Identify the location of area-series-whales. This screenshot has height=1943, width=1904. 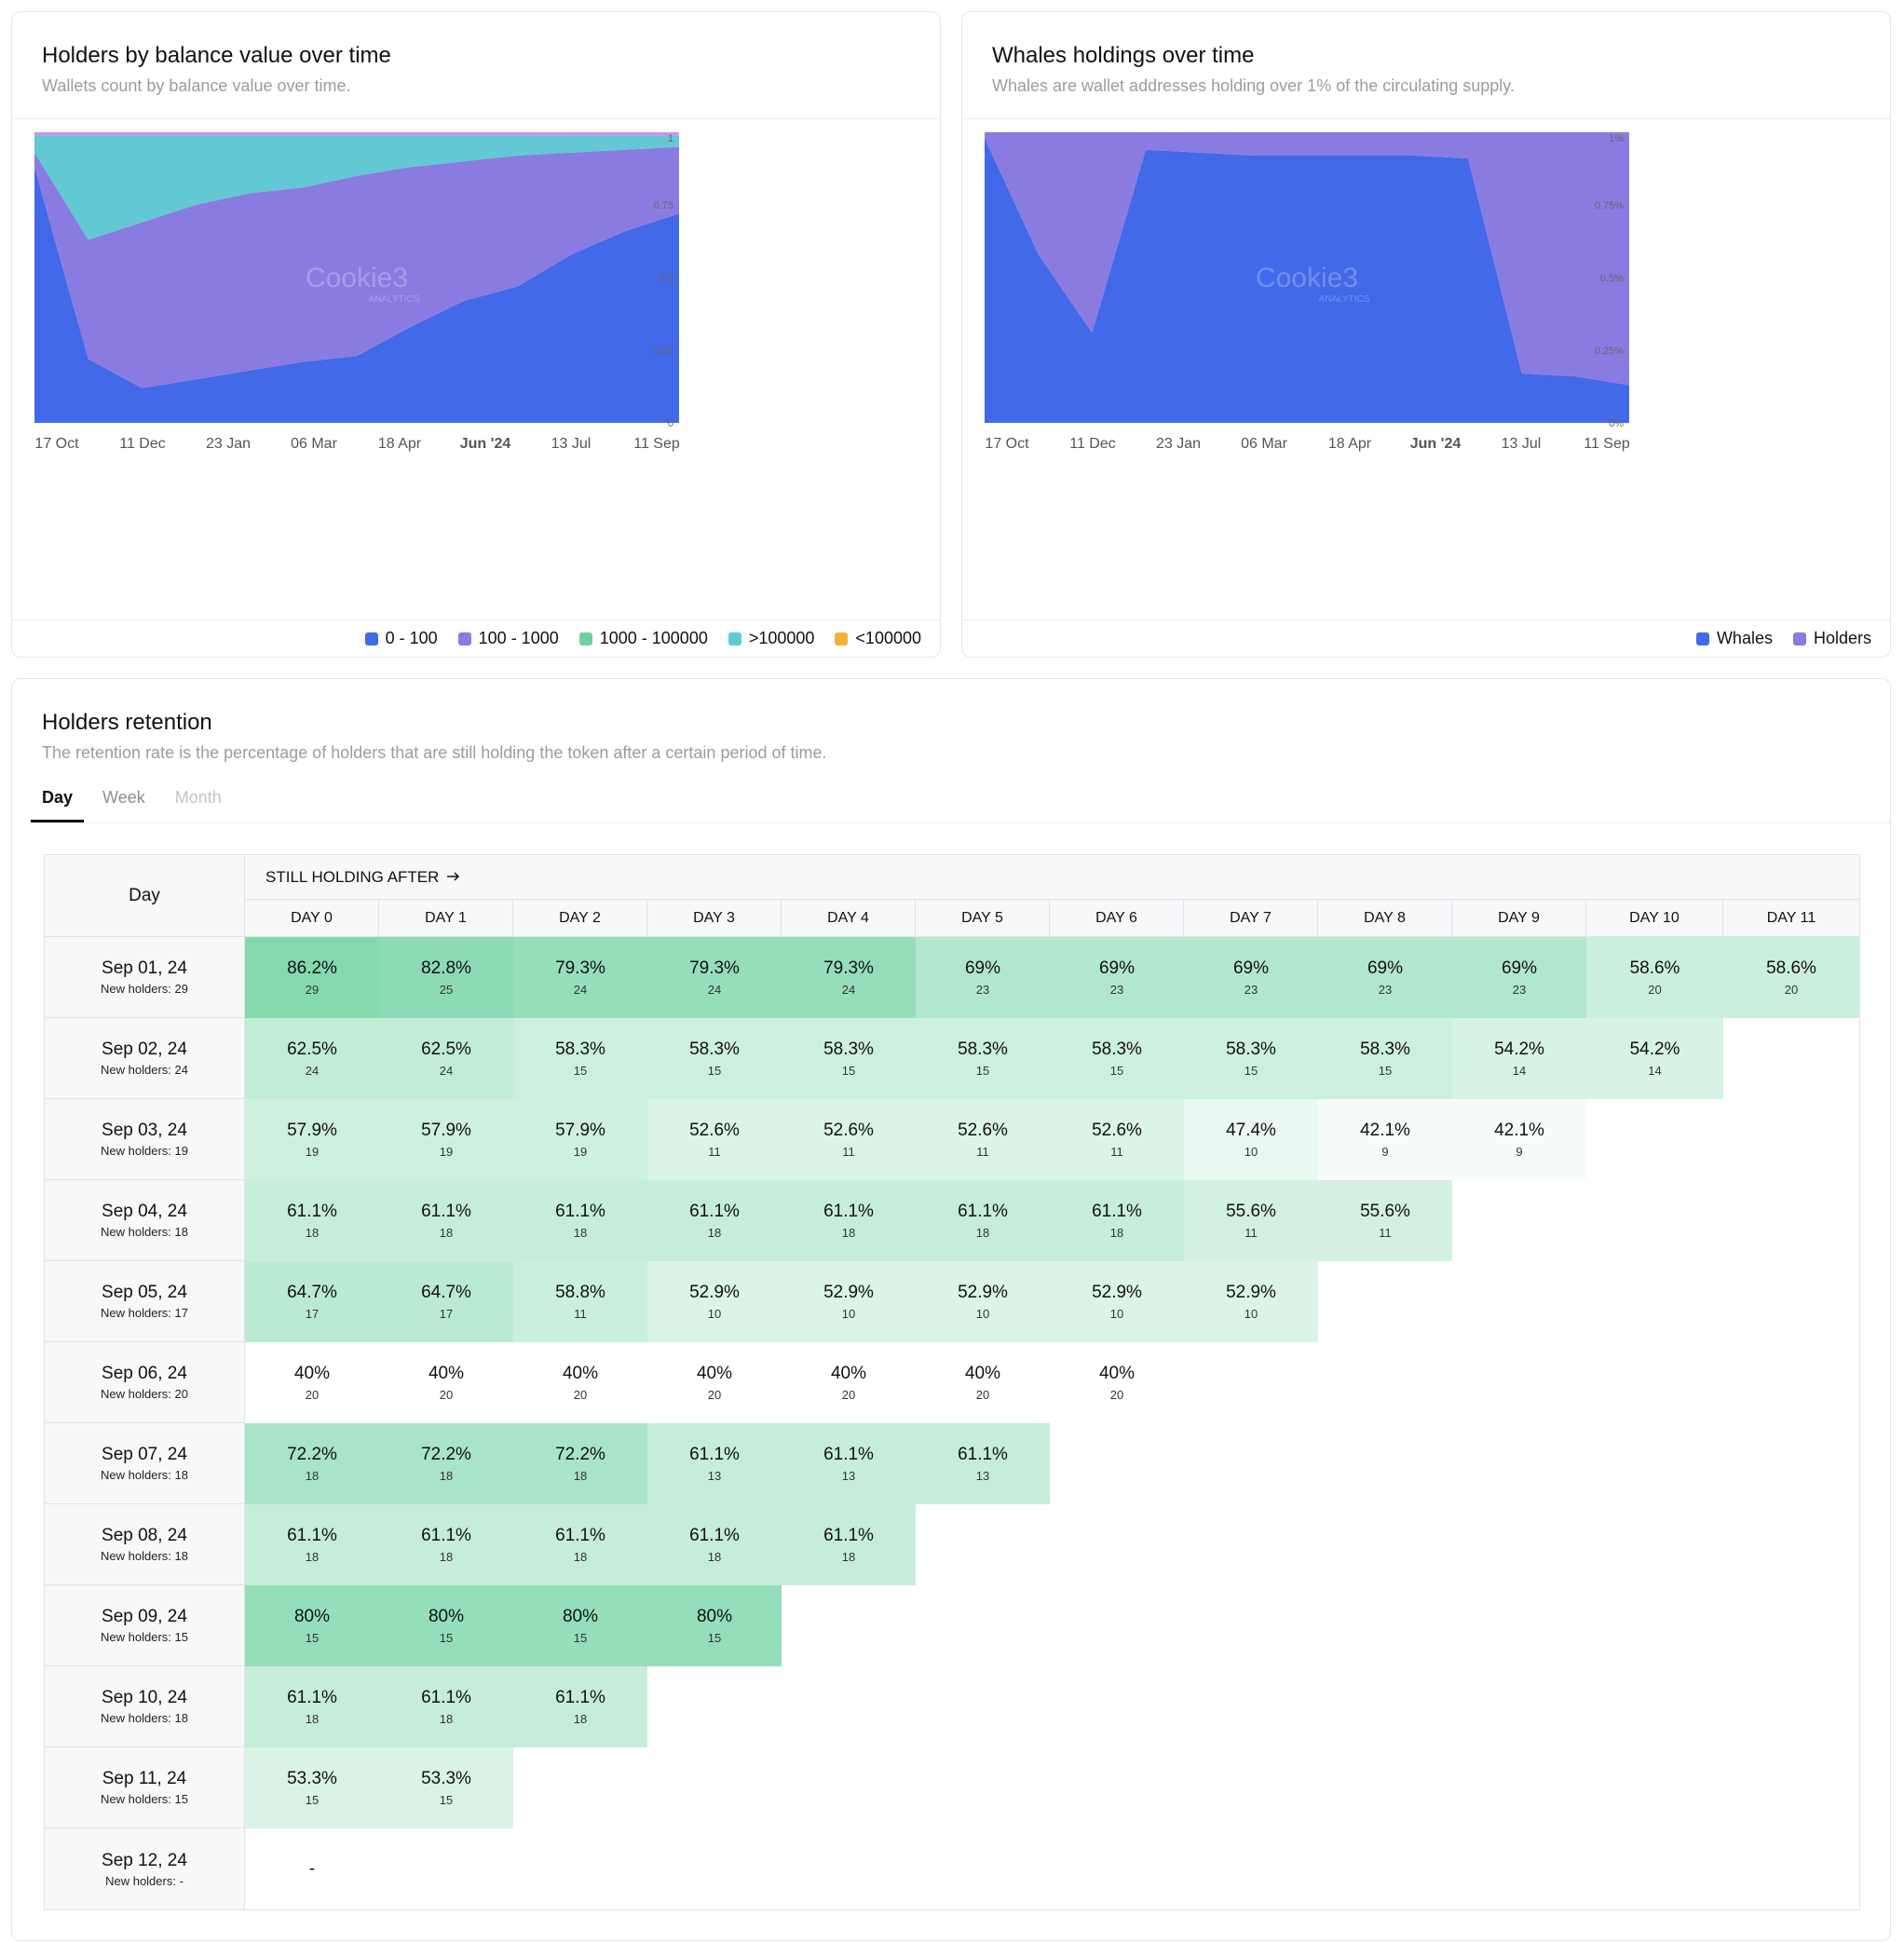
(1307, 280).